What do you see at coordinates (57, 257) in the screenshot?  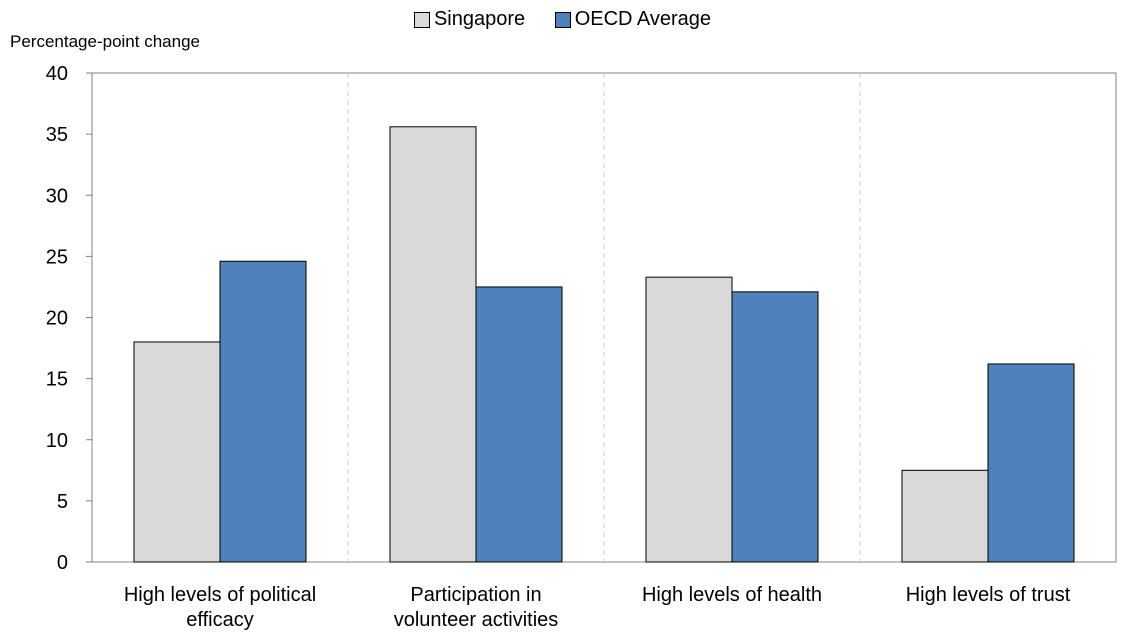 I see `y-tick-label: 25` at bounding box center [57, 257].